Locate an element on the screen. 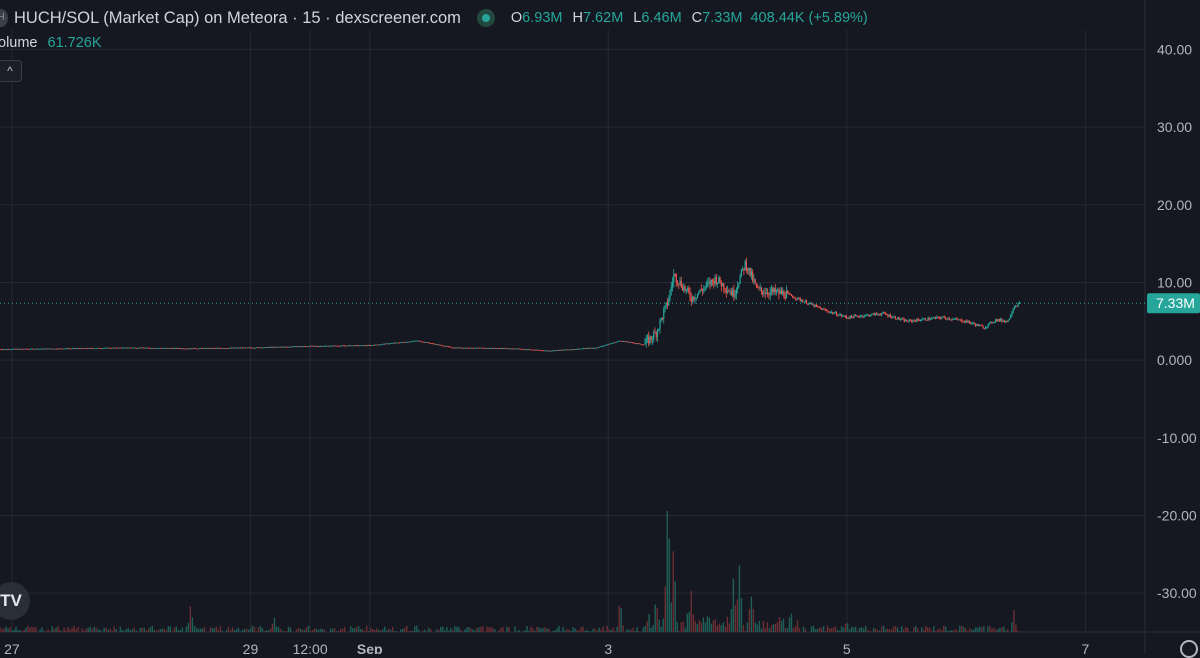  tradingview-logo-icon: TV is located at coordinates (15, 601).